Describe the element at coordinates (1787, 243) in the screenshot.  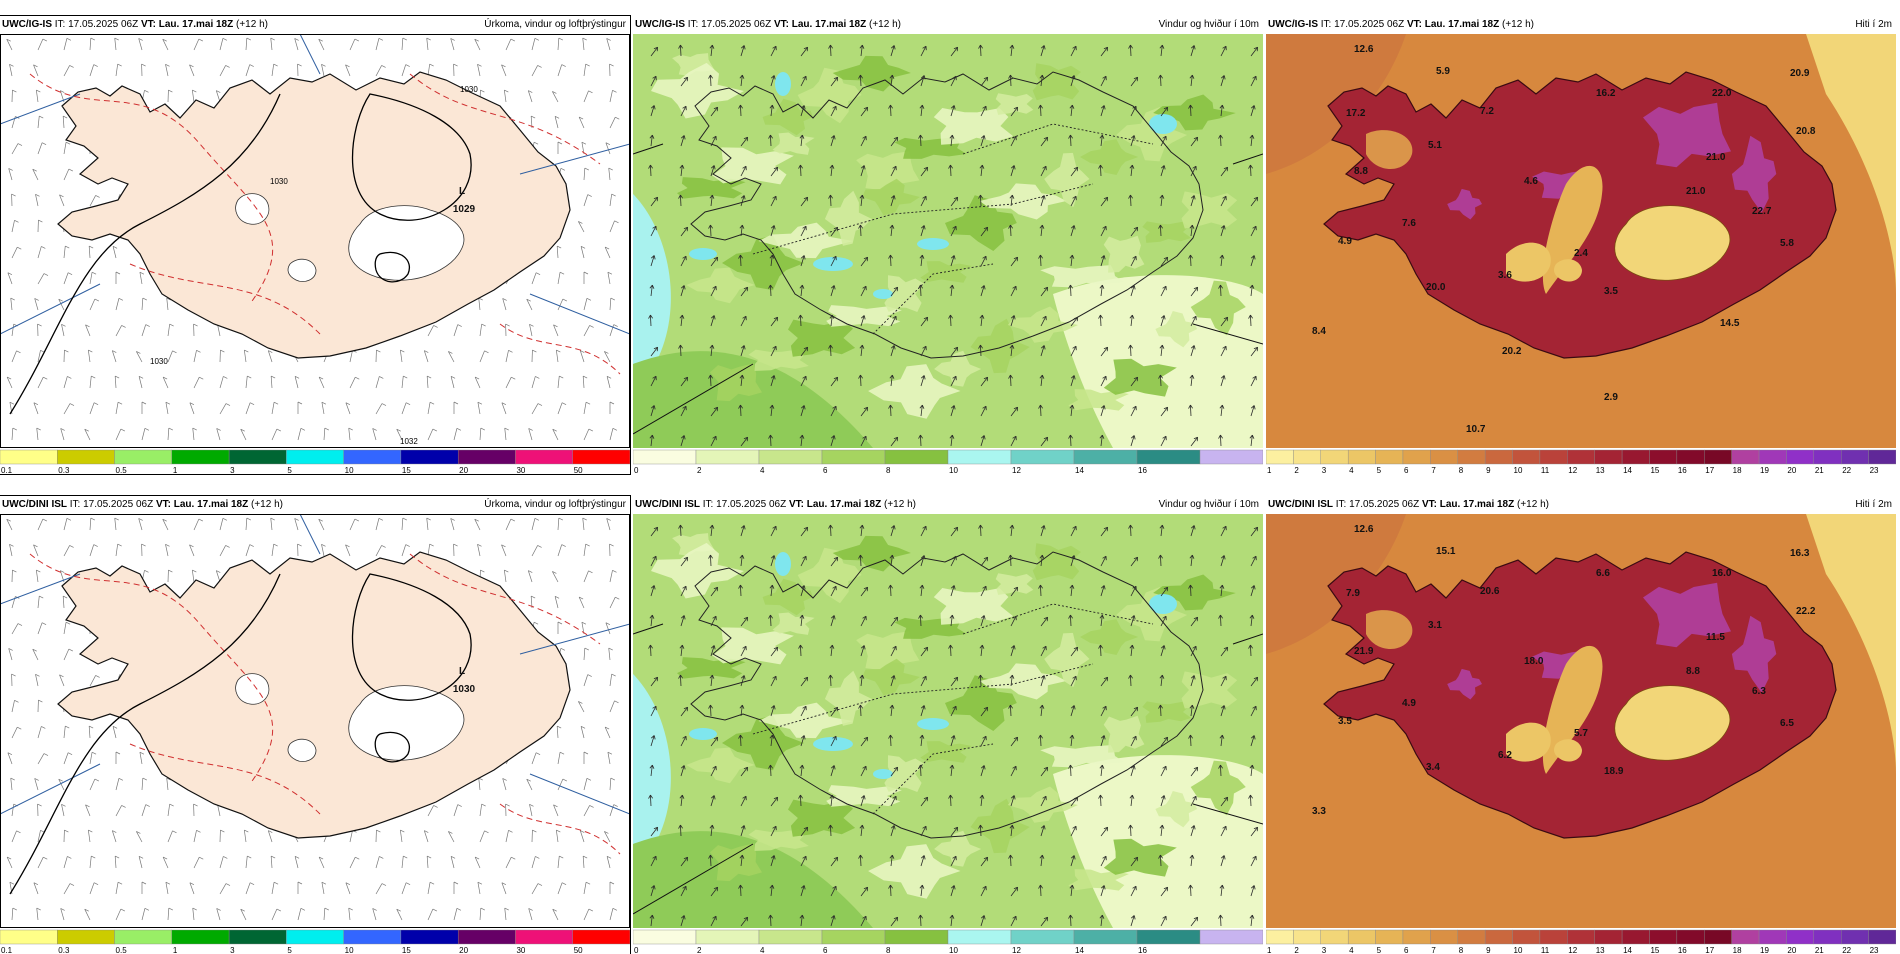
I see `temperature-value-label: 5.8` at that location.